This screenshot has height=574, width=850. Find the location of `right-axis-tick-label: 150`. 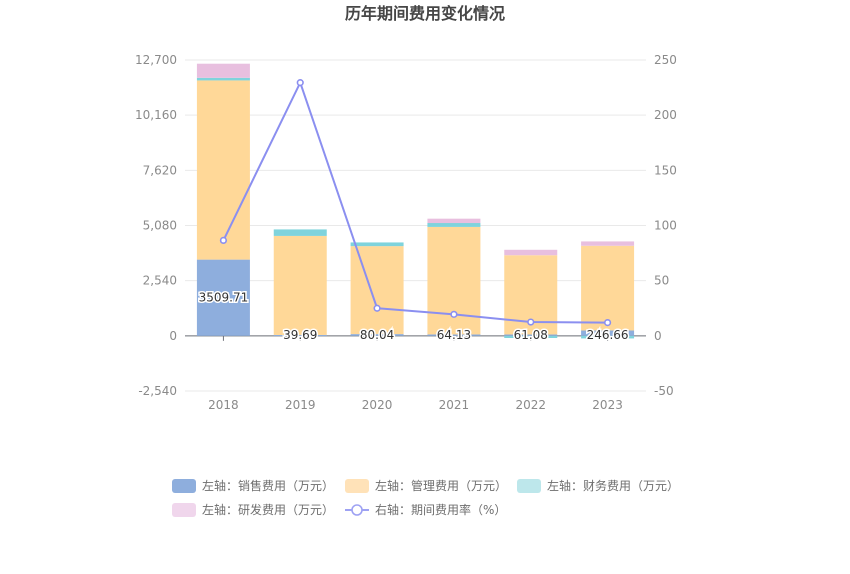

right-axis-tick-label: 150 is located at coordinates (665, 170).